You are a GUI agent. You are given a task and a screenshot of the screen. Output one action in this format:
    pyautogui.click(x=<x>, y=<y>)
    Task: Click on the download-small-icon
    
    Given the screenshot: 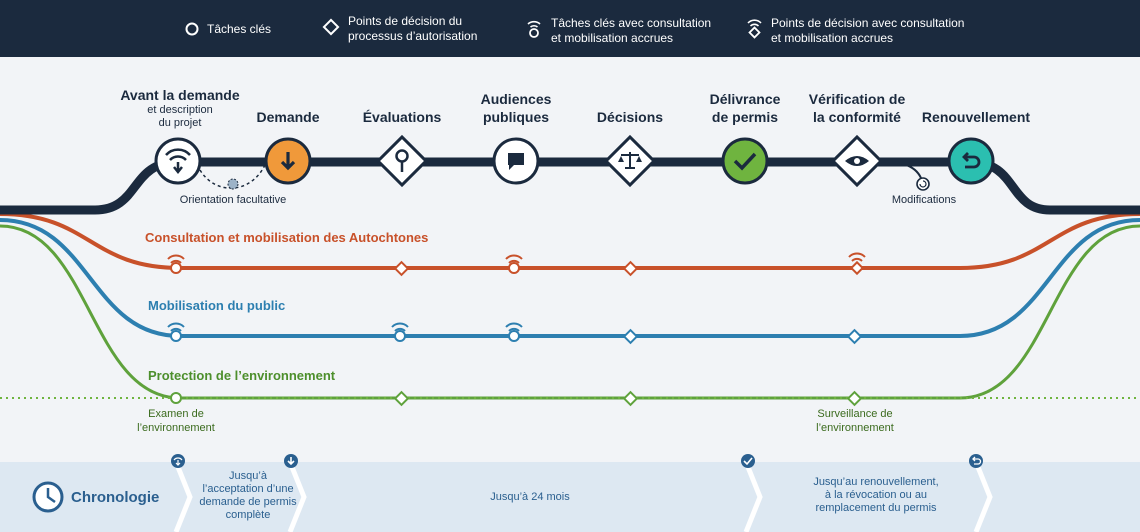 What is the action you would take?
    pyautogui.click(x=291, y=461)
    